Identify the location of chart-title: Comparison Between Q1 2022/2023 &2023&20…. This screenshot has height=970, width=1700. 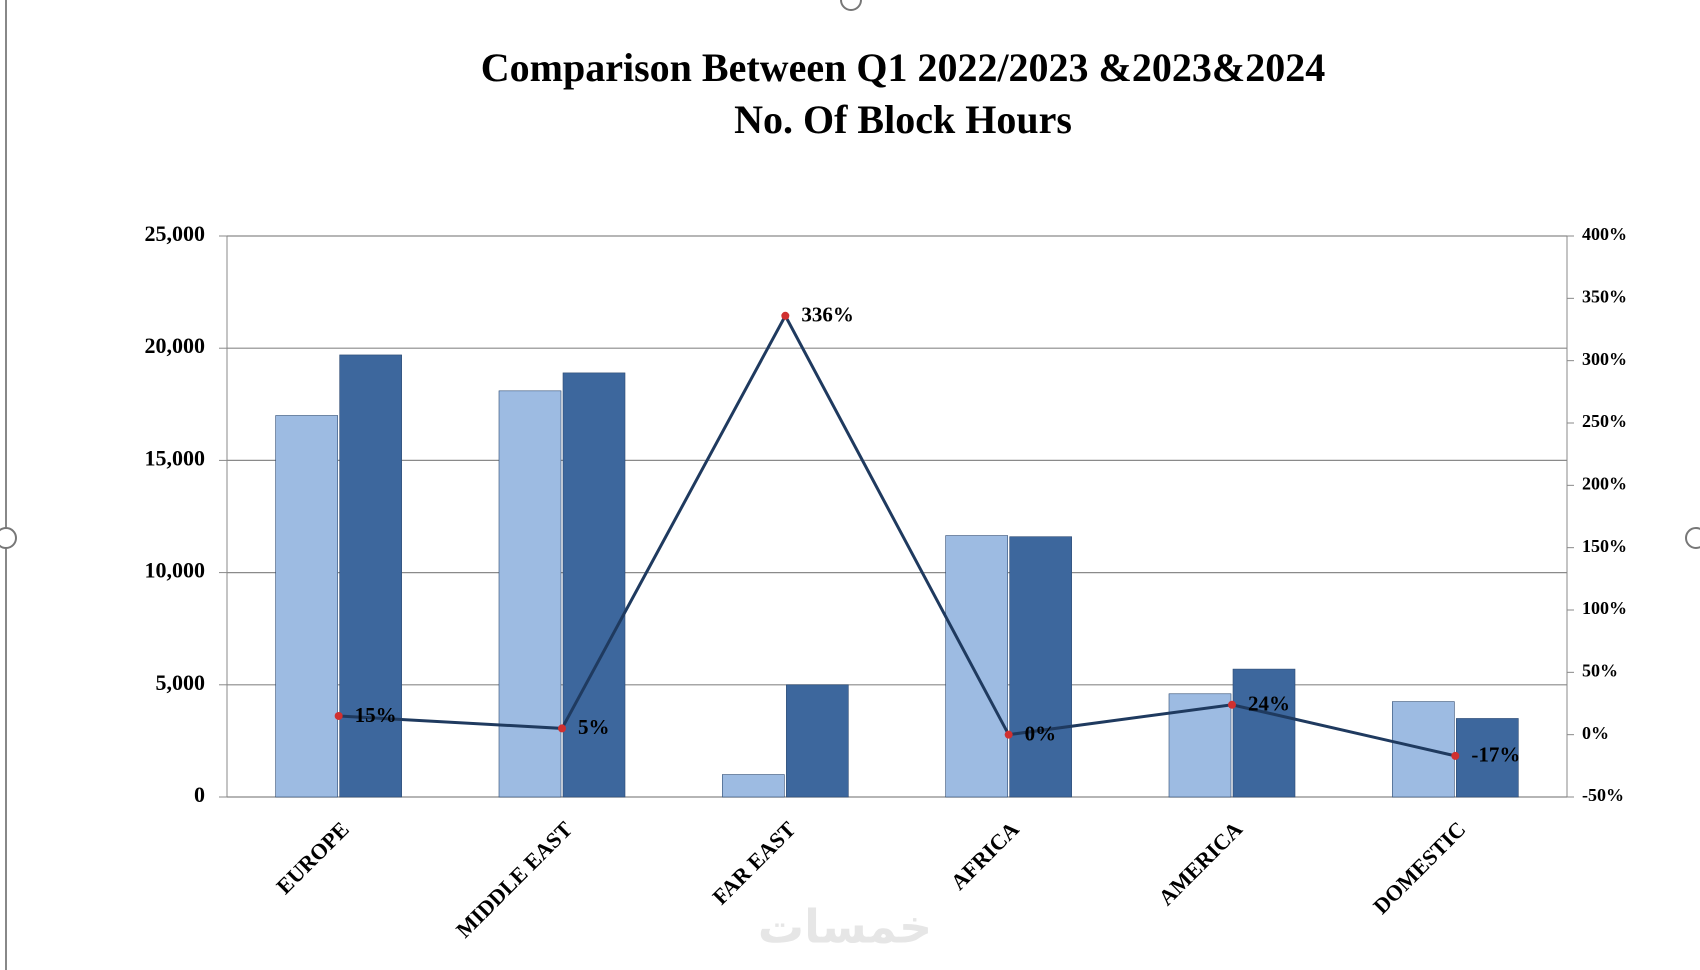
(903, 67).